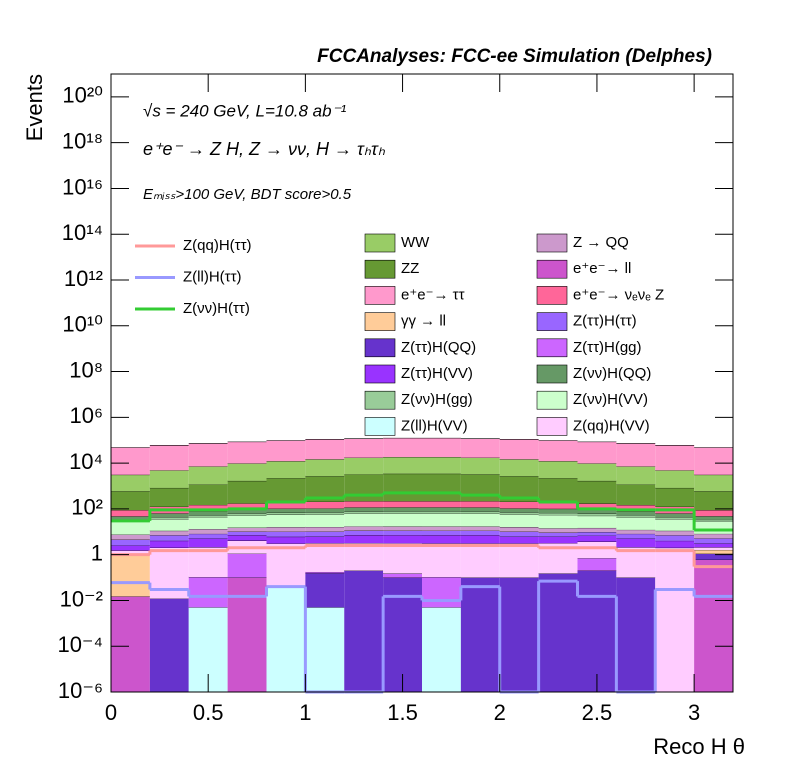  What do you see at coordinates (86, 461) in the screenshot?
I see `y-tick-label: 10⁴` at bounding box center [86, 461].